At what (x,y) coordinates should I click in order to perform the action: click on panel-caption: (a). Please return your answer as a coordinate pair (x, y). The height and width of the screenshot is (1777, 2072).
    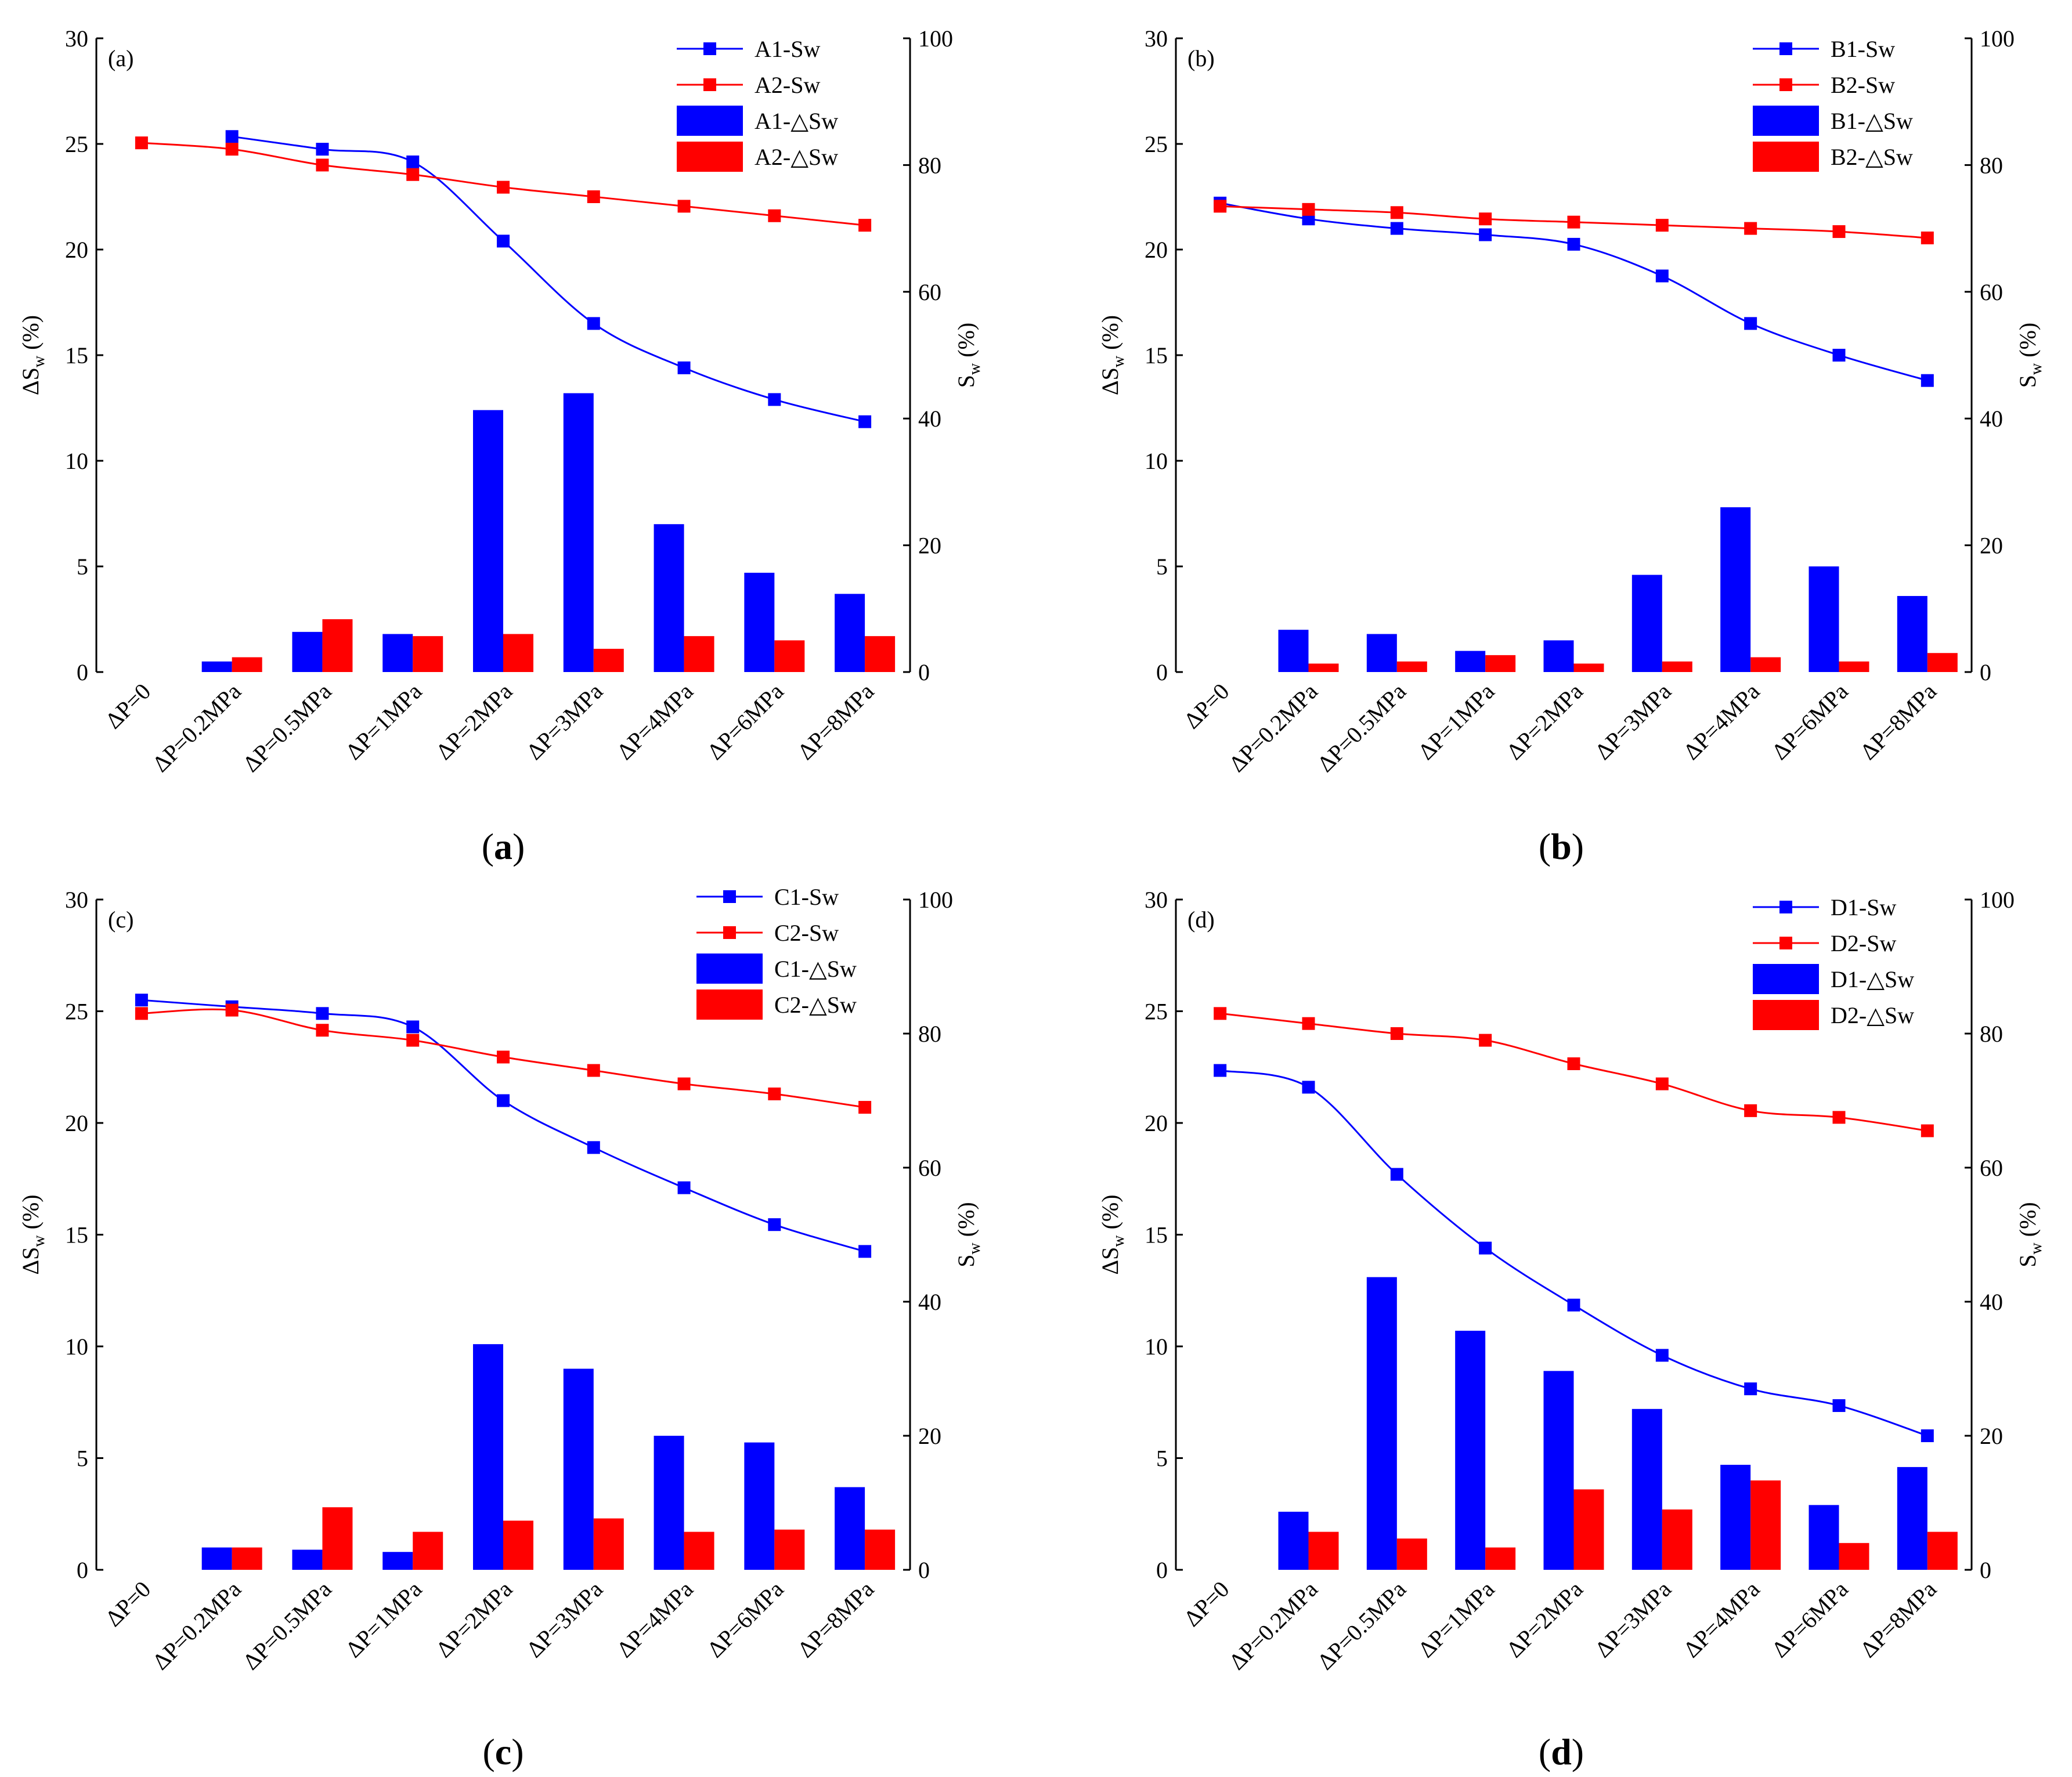
    Looking at the image, I should click on (504, 846).